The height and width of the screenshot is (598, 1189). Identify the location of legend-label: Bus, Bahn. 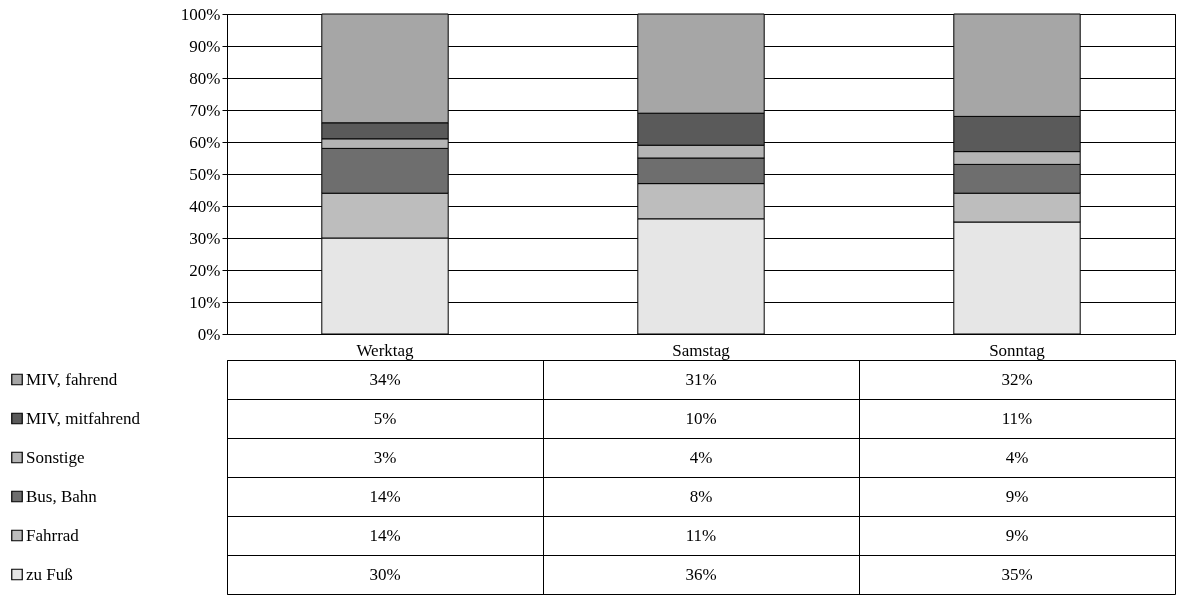
(62, 496).